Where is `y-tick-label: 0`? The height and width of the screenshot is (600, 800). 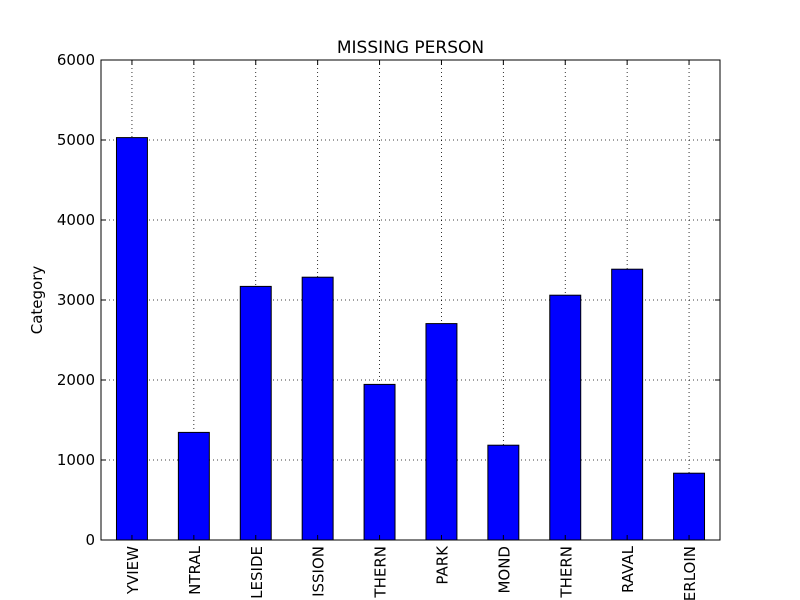 y-tick-label: 0 is located at coordinates (90, 540).